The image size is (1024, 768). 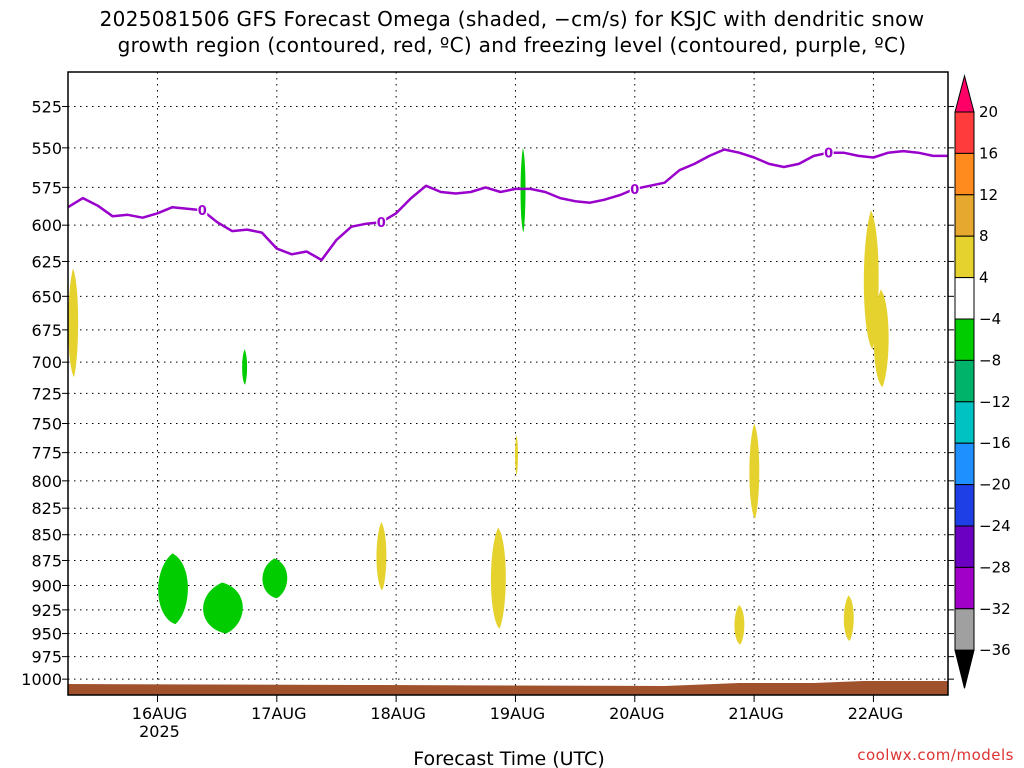 I want to click on colorbar-label: −4, so click(x=990, y=319).